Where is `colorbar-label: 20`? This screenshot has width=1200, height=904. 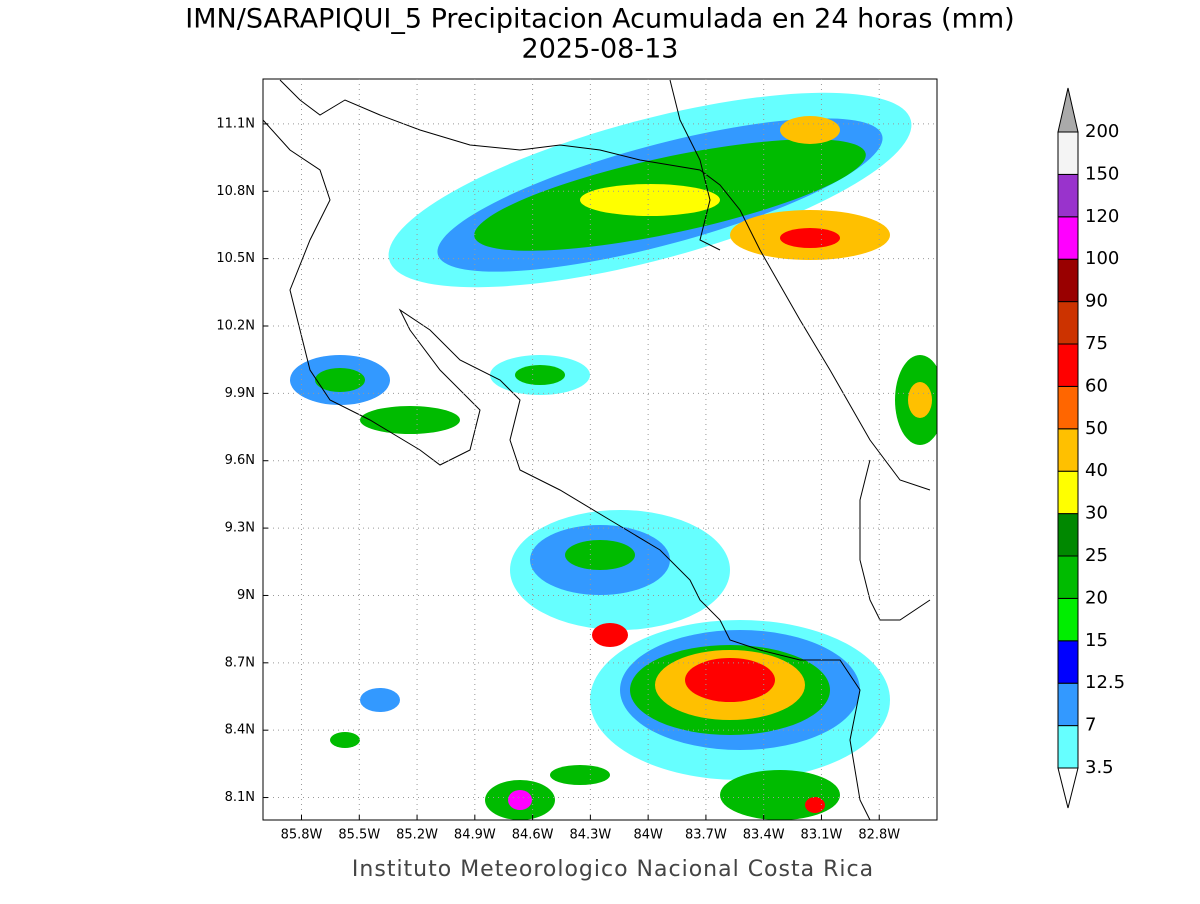 colorbar-label: 20 is located at coordinates (1096, 597).